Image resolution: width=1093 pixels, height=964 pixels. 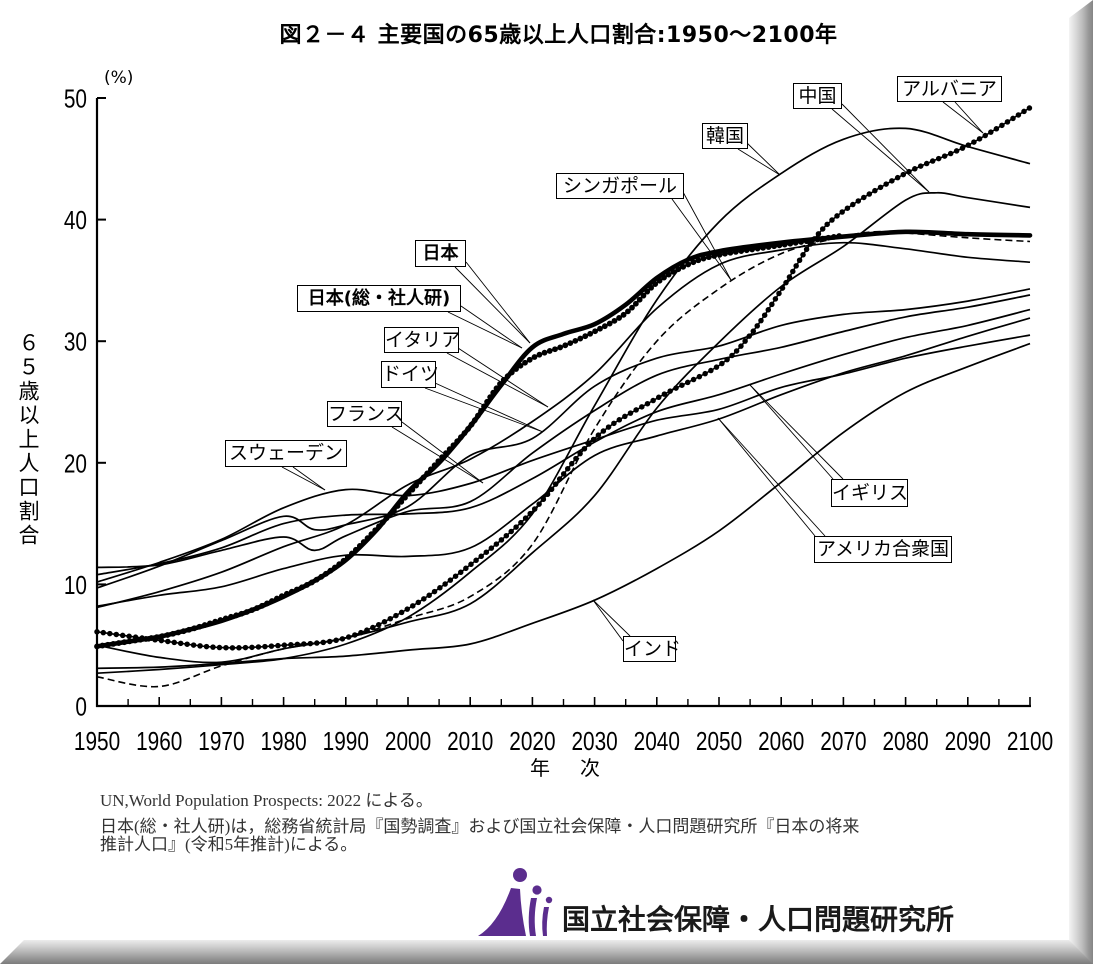 I want to click on x-tick-label: 2100, so click(x=1030, y=741).